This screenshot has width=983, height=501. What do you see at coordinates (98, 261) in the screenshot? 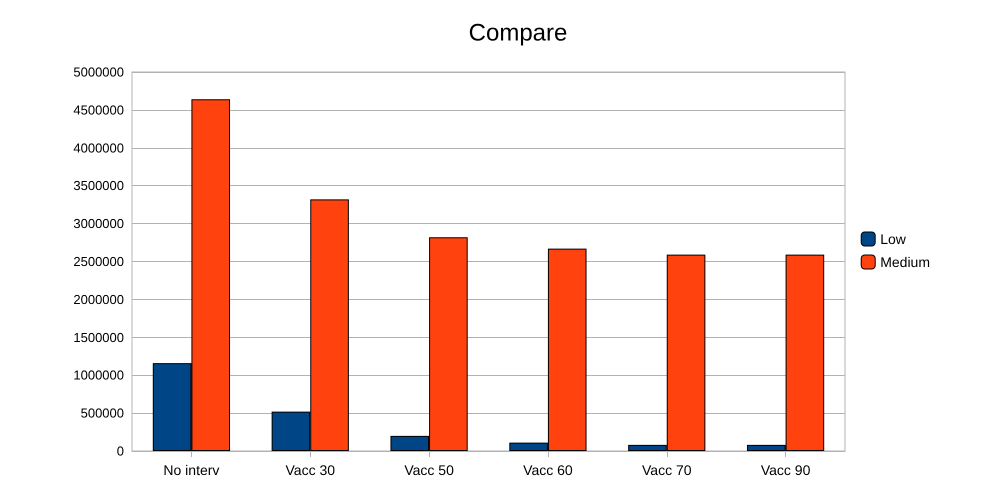
I see `y-tick-label: 2500000` at bounding box center [98, 261].